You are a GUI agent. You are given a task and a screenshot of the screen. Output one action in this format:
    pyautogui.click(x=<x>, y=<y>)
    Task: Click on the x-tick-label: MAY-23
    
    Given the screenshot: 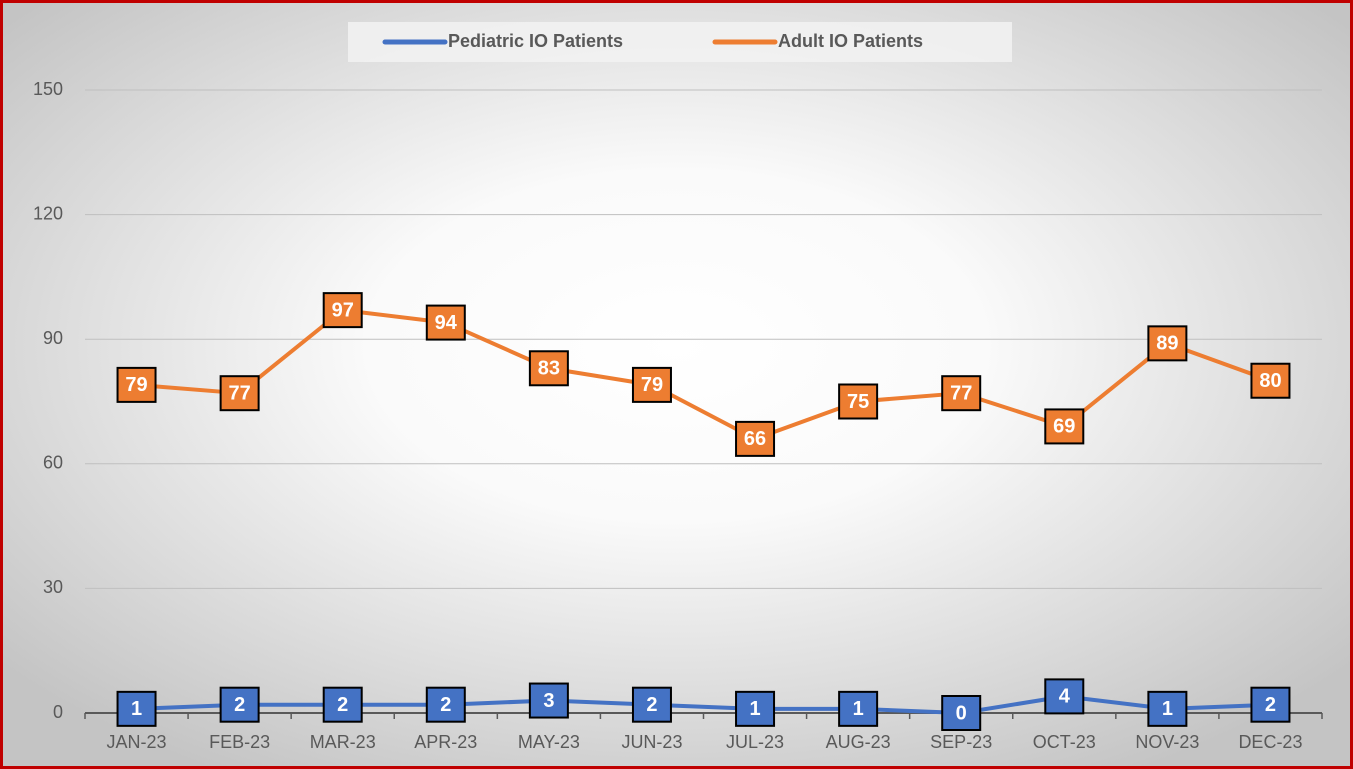 What is the action you would take?
    pyautogui.click(x=549, y=742)
    